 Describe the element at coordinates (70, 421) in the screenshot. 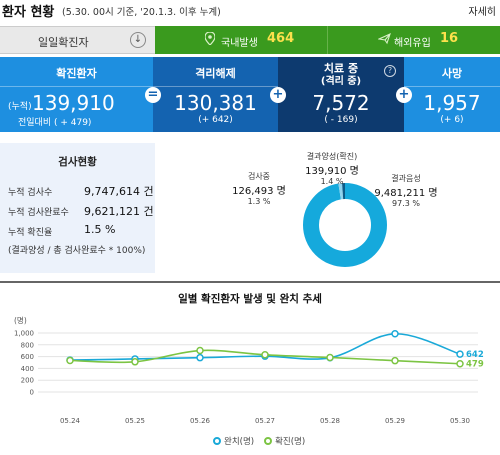

I see `x-tick-label: 05.24` at that location.